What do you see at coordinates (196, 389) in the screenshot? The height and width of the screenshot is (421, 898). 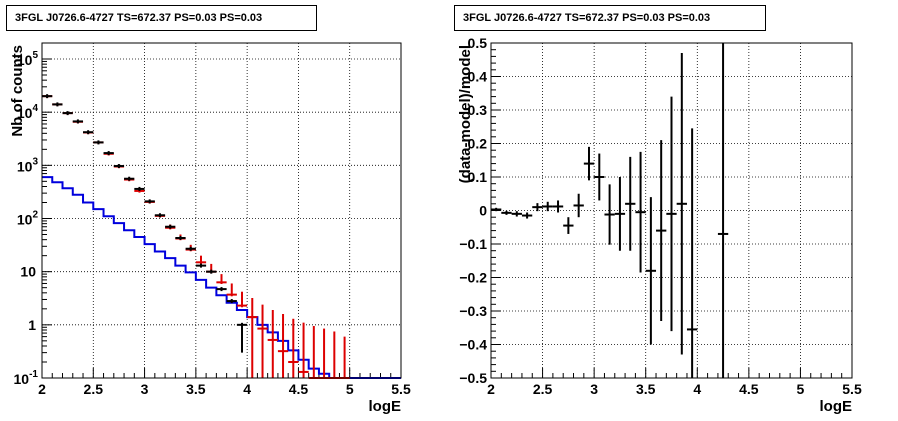 I see `left-x-tick-label: 3.5` at bounding box center [196, 389].